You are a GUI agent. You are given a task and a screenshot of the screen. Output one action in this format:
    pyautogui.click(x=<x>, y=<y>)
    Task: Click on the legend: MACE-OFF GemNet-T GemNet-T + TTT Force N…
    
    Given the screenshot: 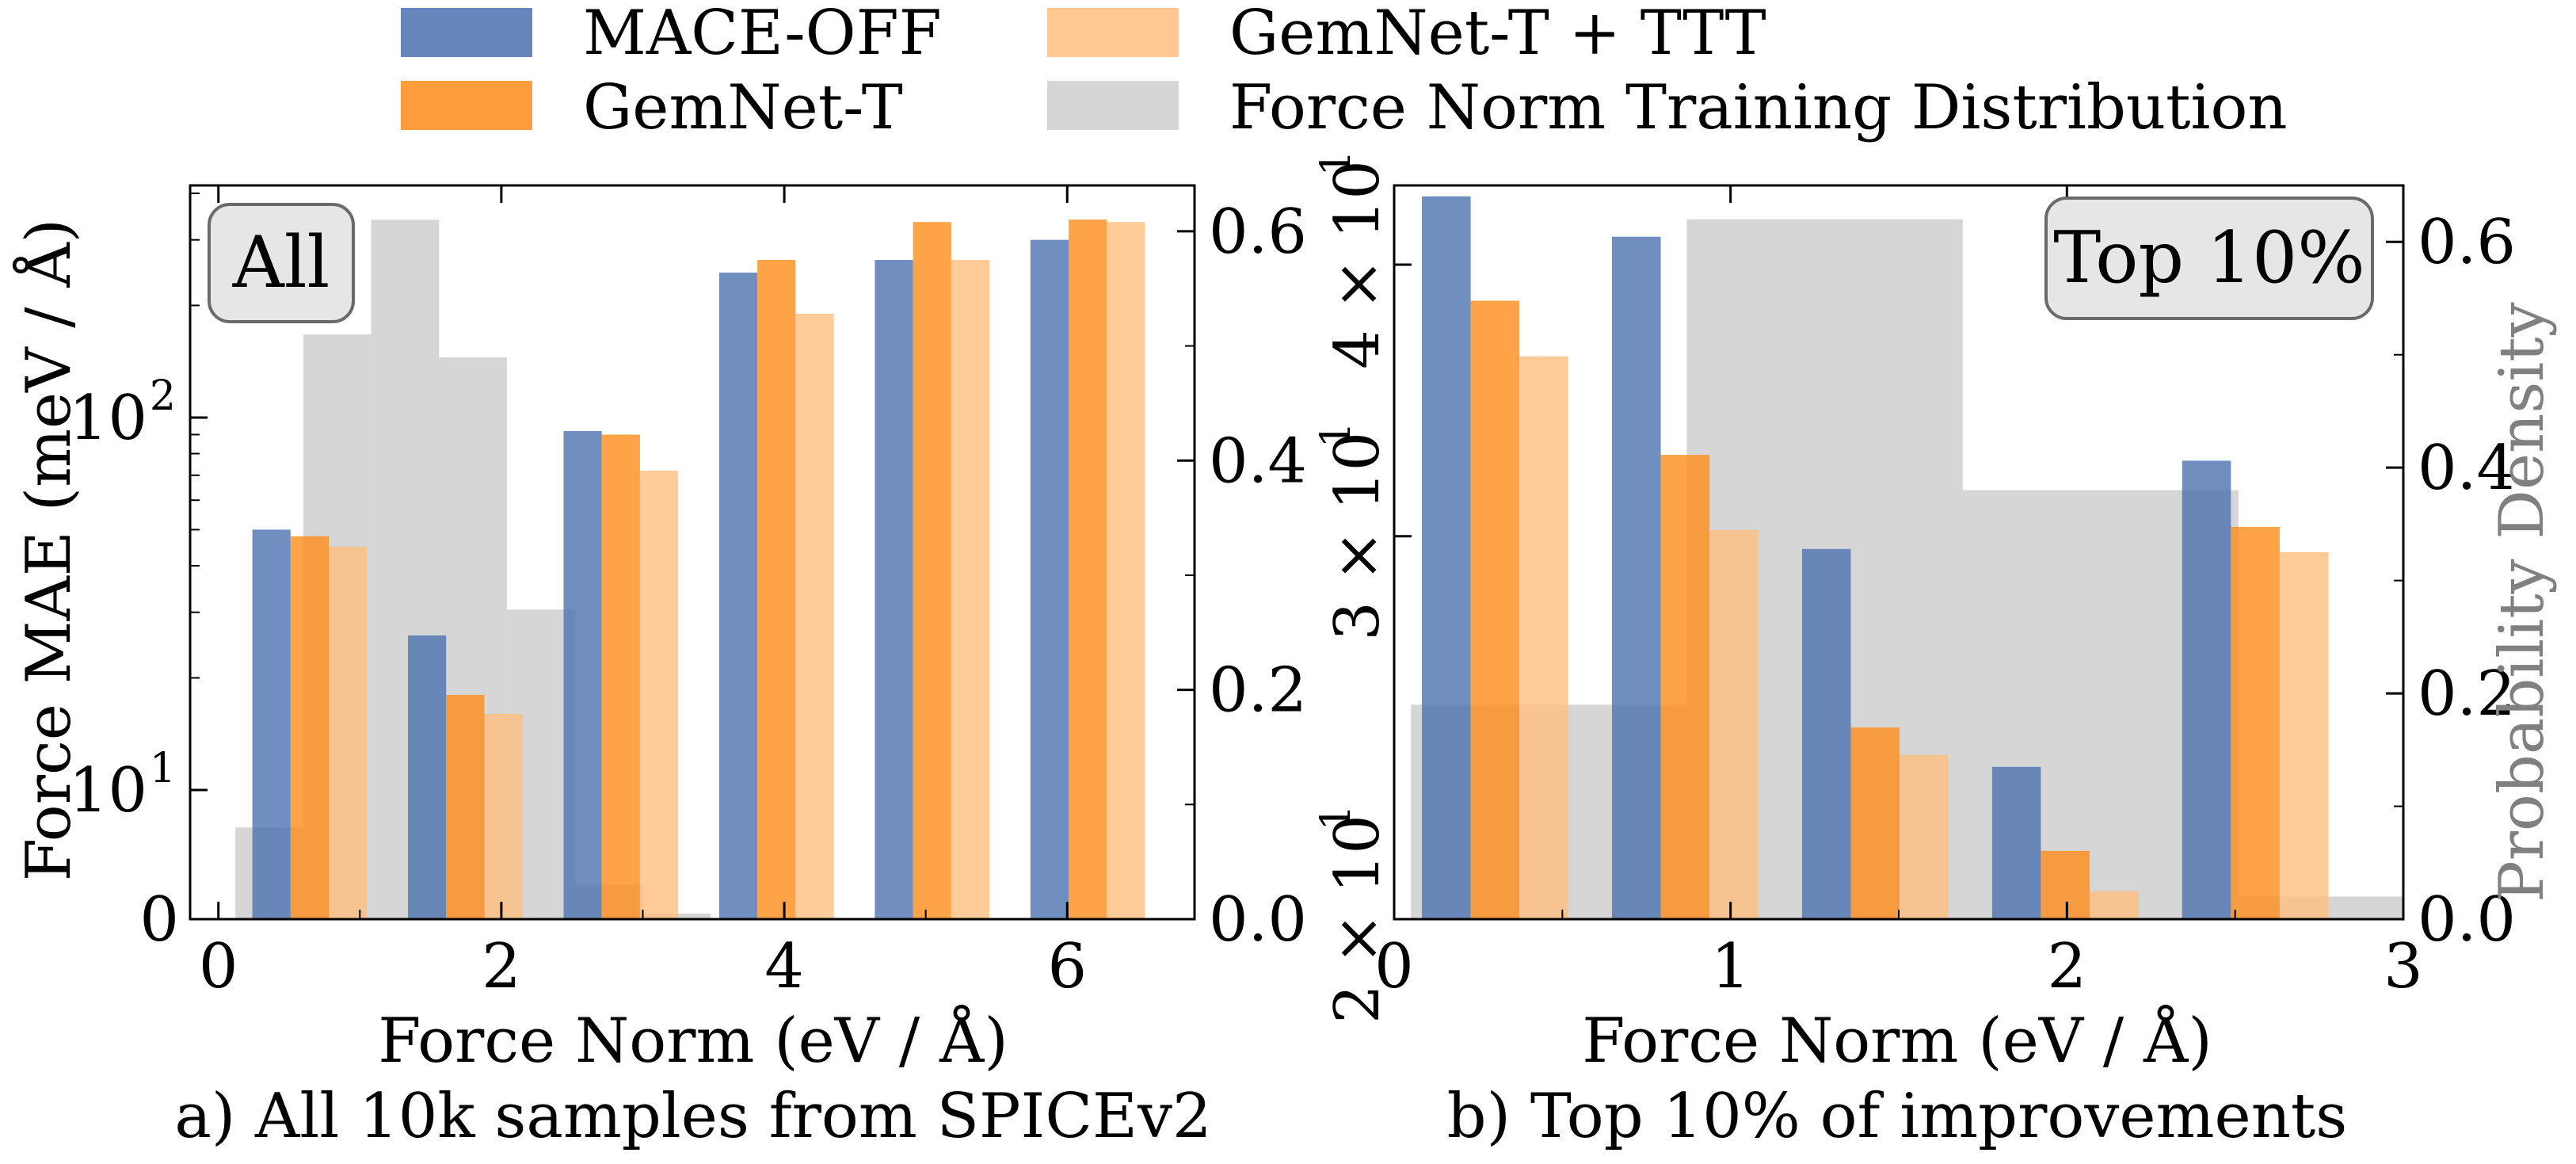 What is the action you would take?
    pyautogui.click(x=1344, y=71)
    